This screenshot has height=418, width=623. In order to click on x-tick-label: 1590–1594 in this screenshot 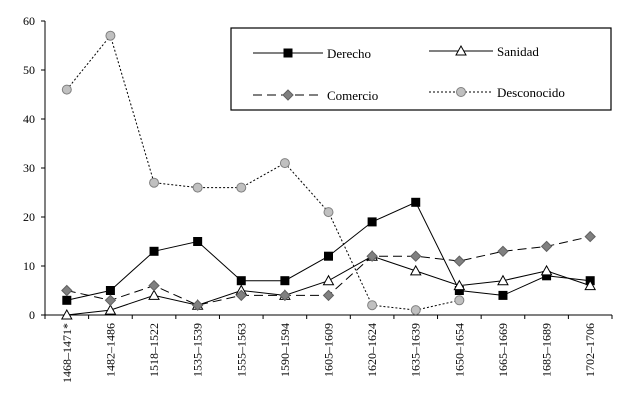, I will do `click(285, 350)`.